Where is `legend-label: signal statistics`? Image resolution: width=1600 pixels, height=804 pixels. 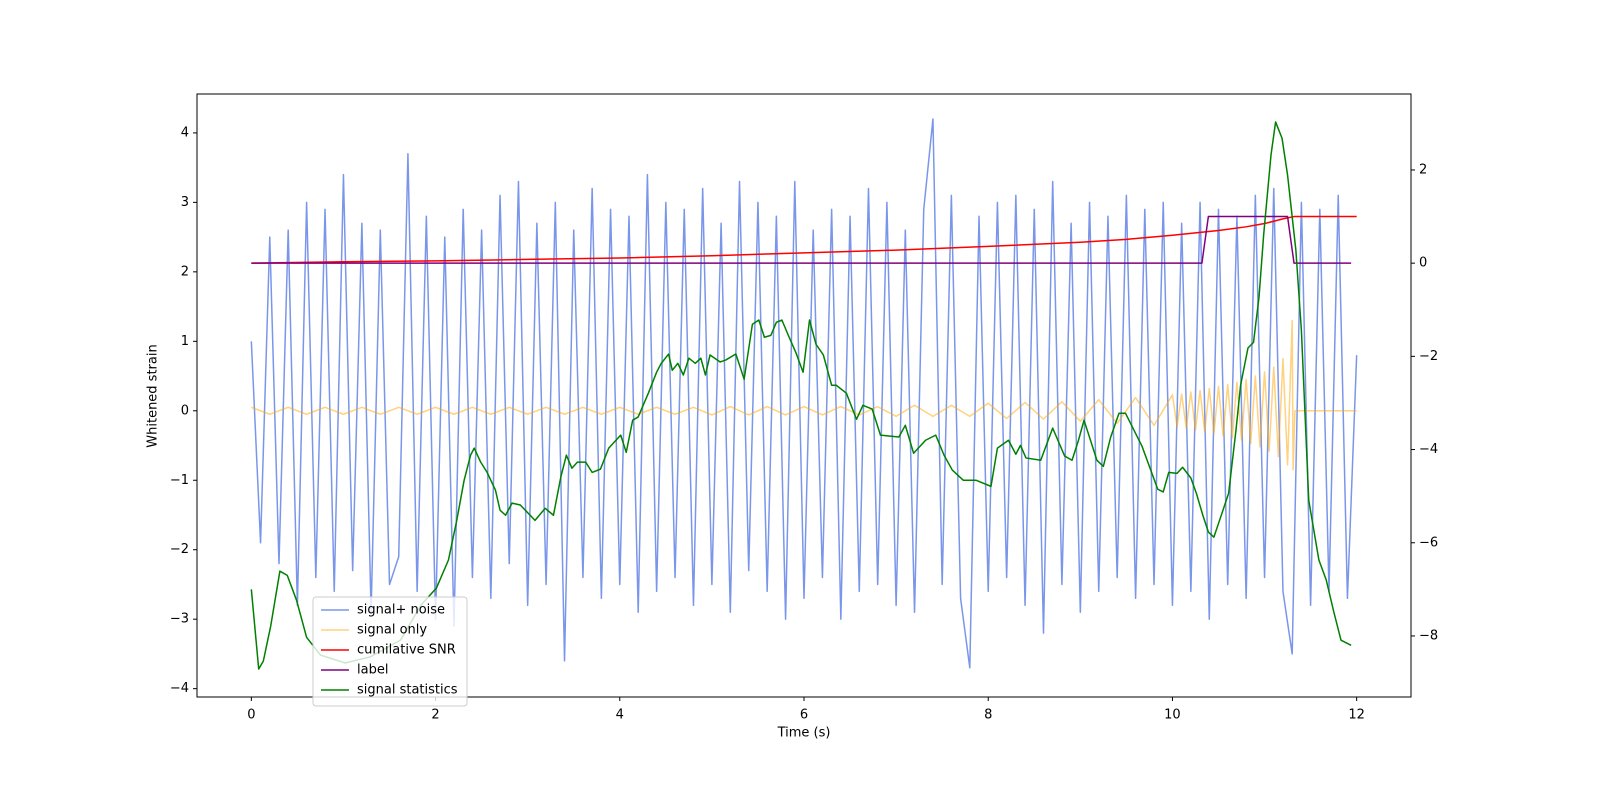
legend-label: signal statistics is located at coordinates (407, 690).